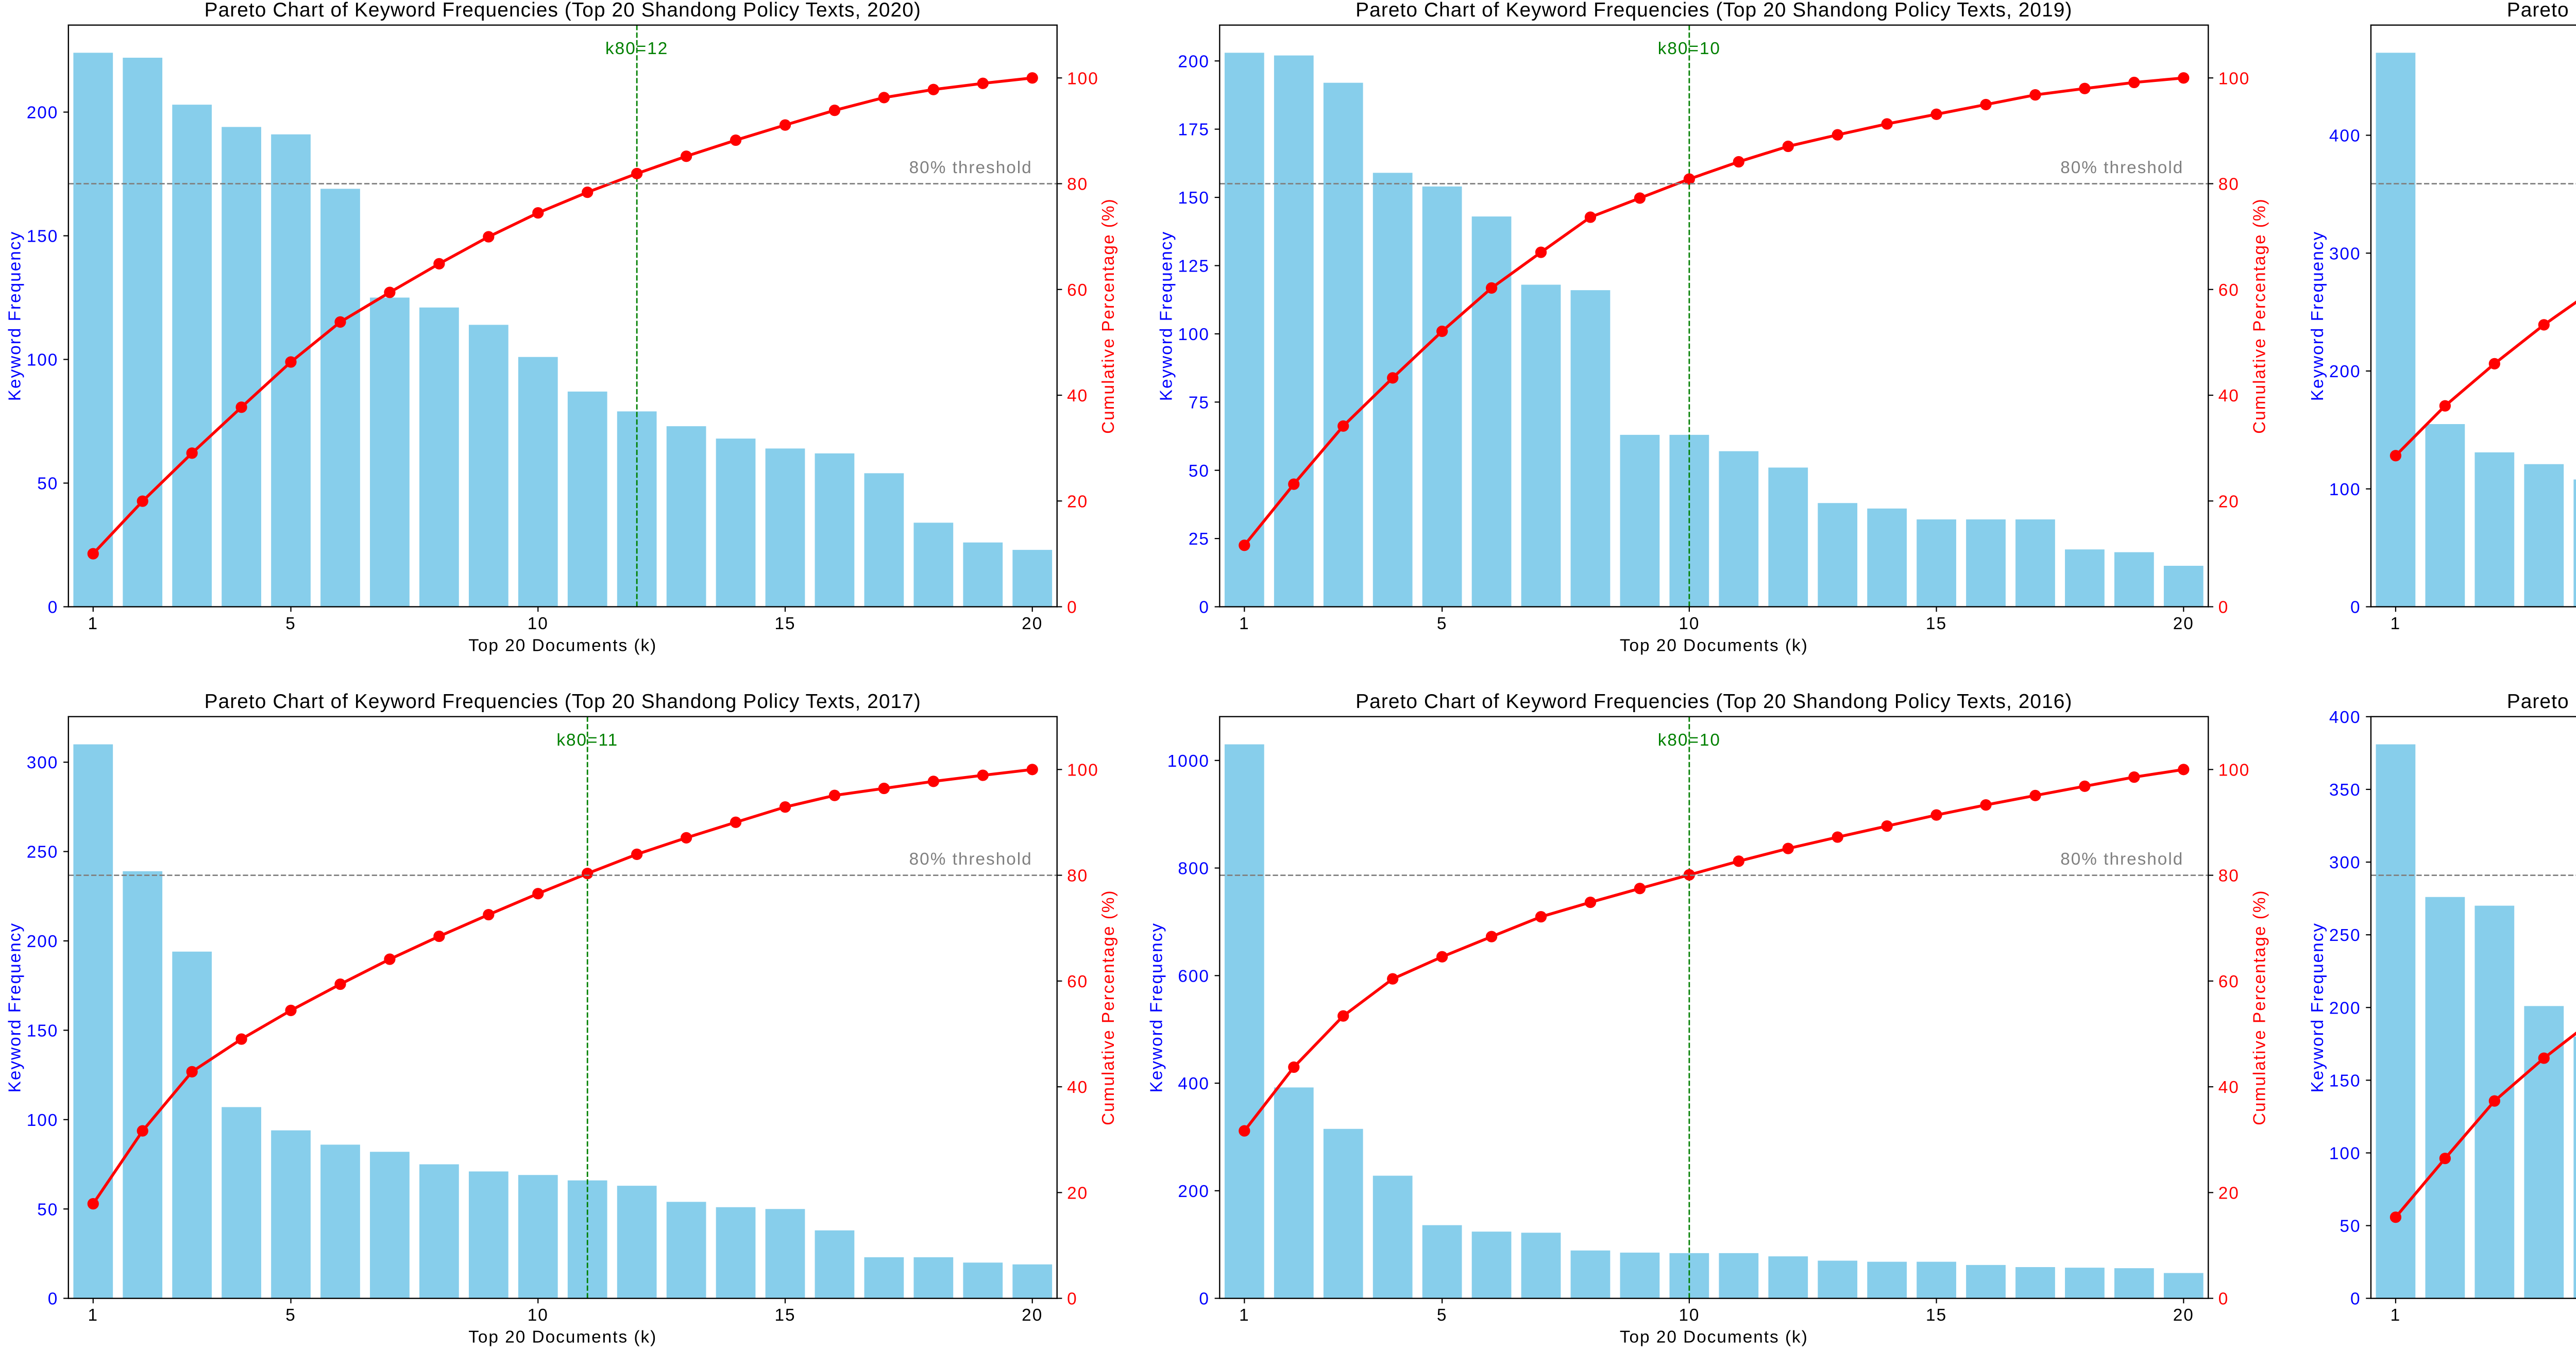 The height and width of the screenshot is (1348, 2576). I want to click on svg-text: 25, so click(1199, 539).